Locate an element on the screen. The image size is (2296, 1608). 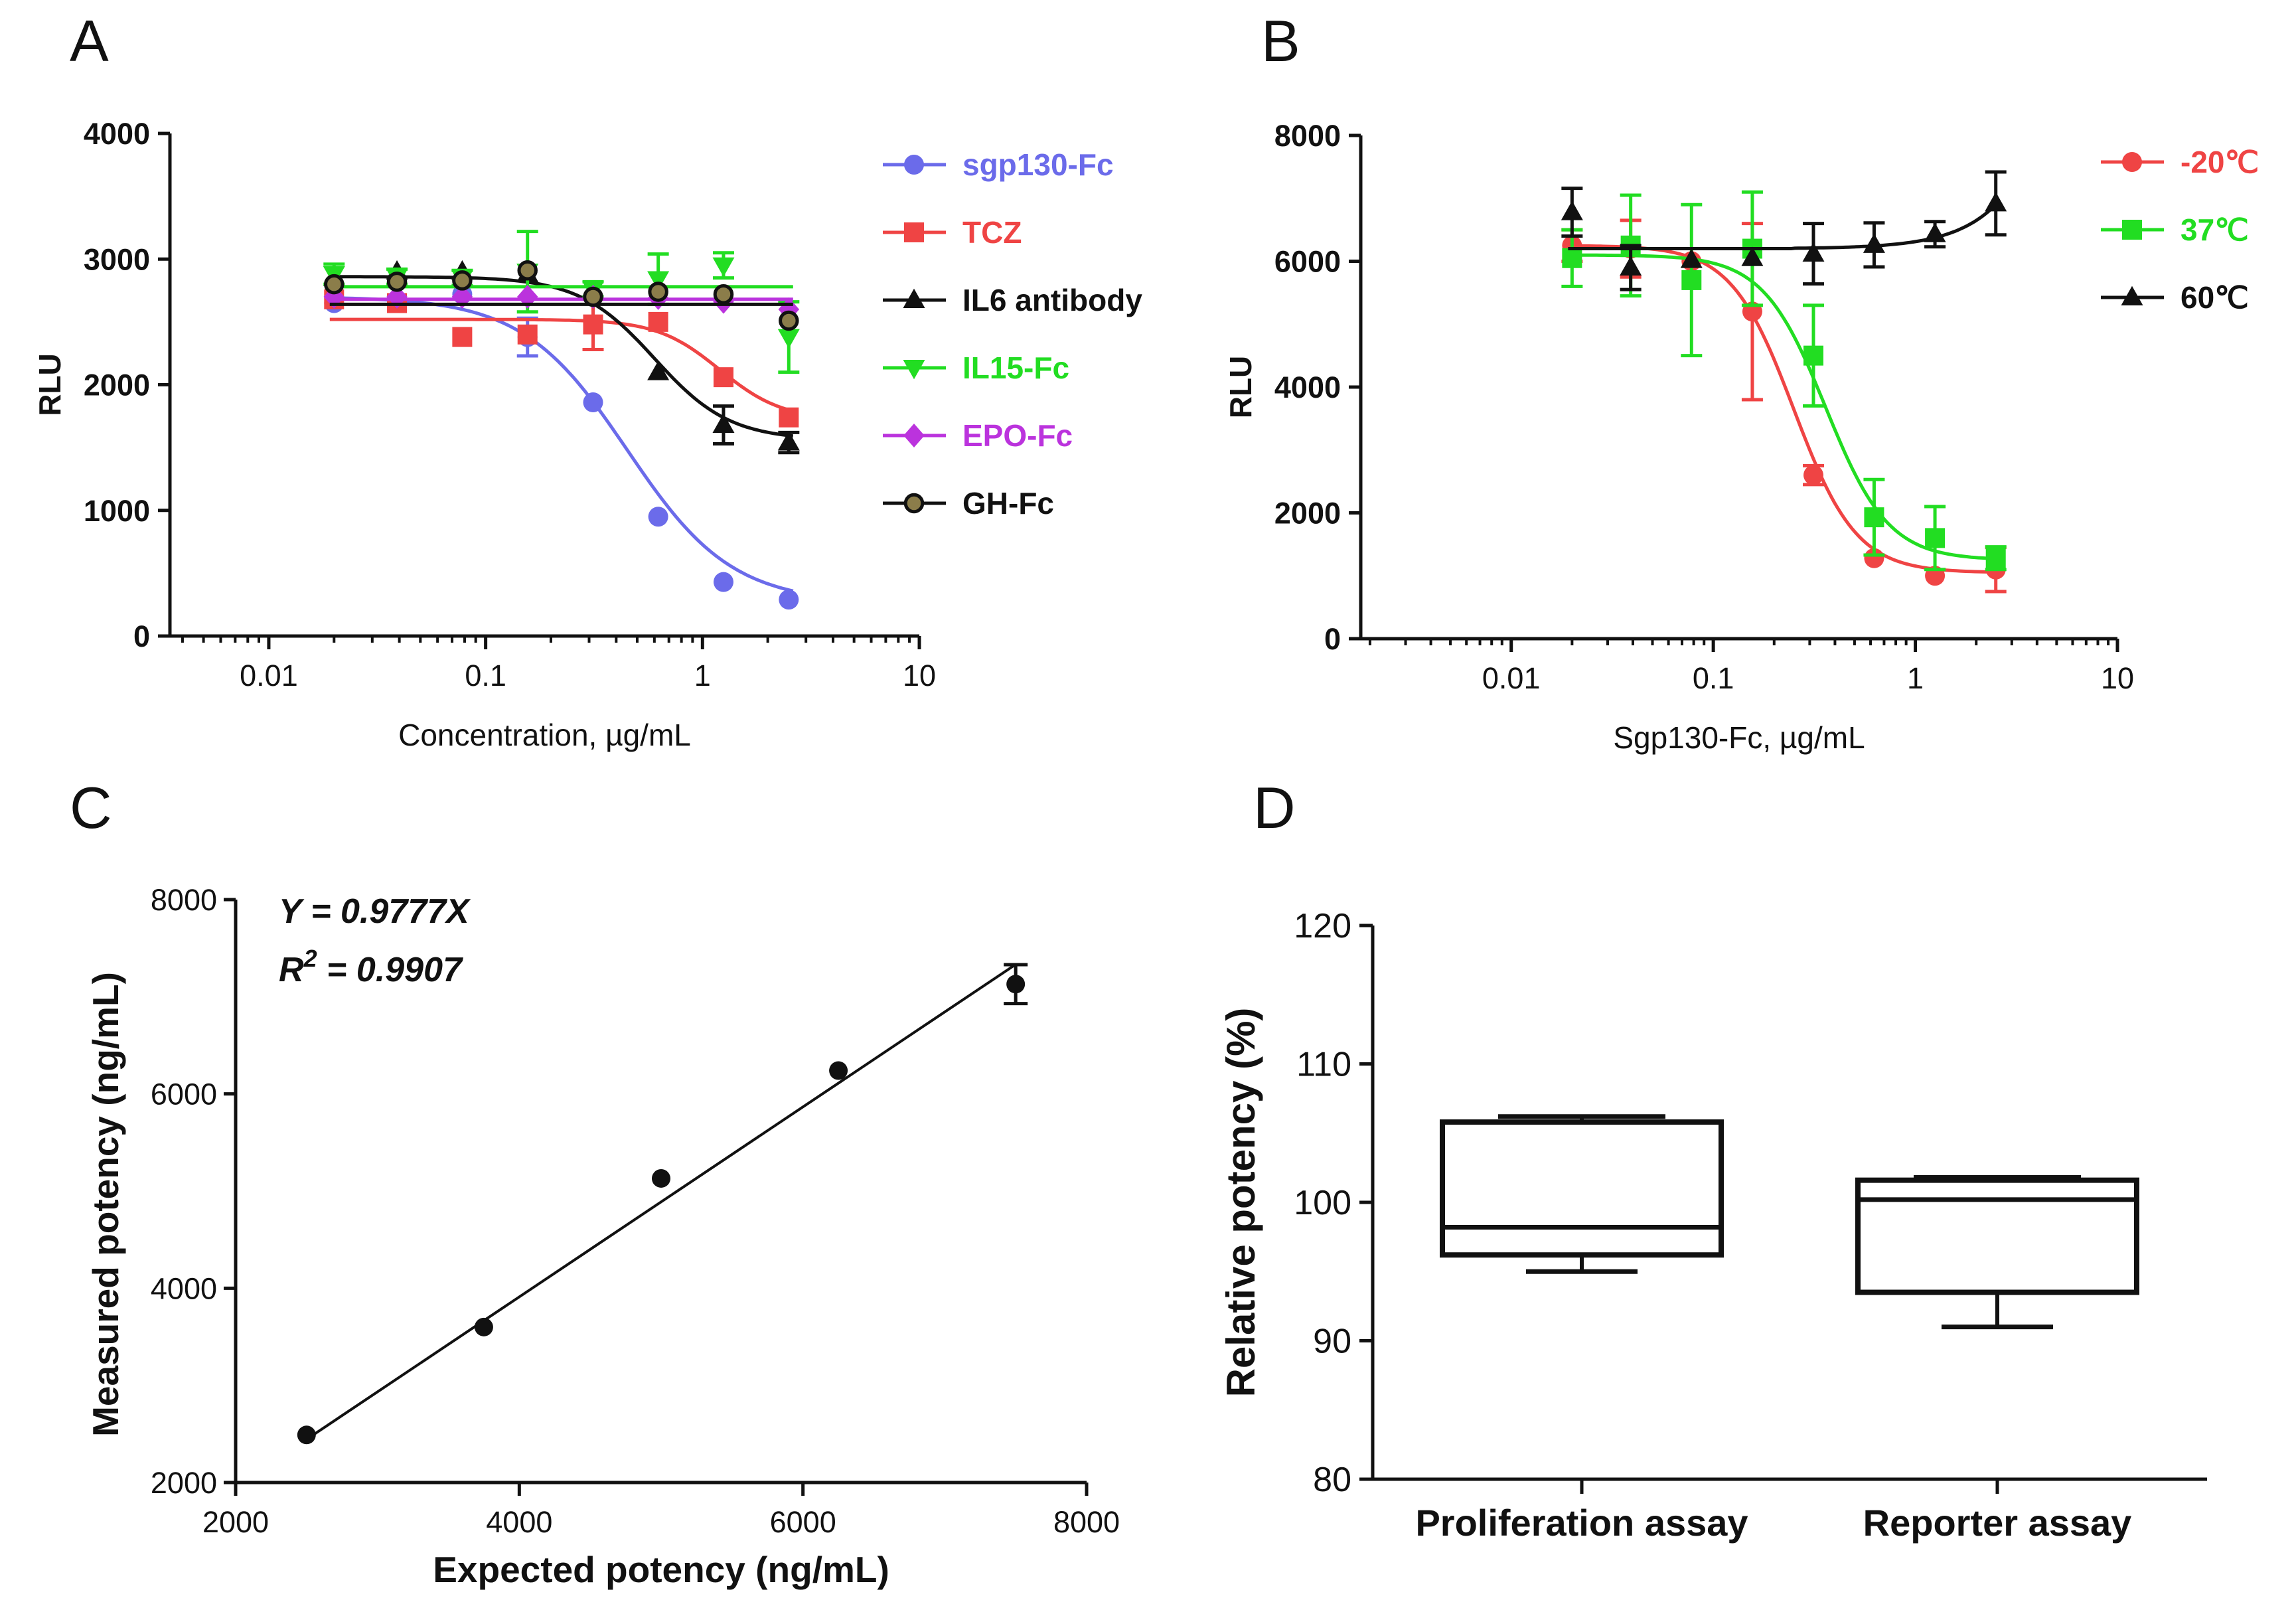
panel-c-x-axis-label: Expected potency (ng/mL) is located at coordinates (661, 1570).